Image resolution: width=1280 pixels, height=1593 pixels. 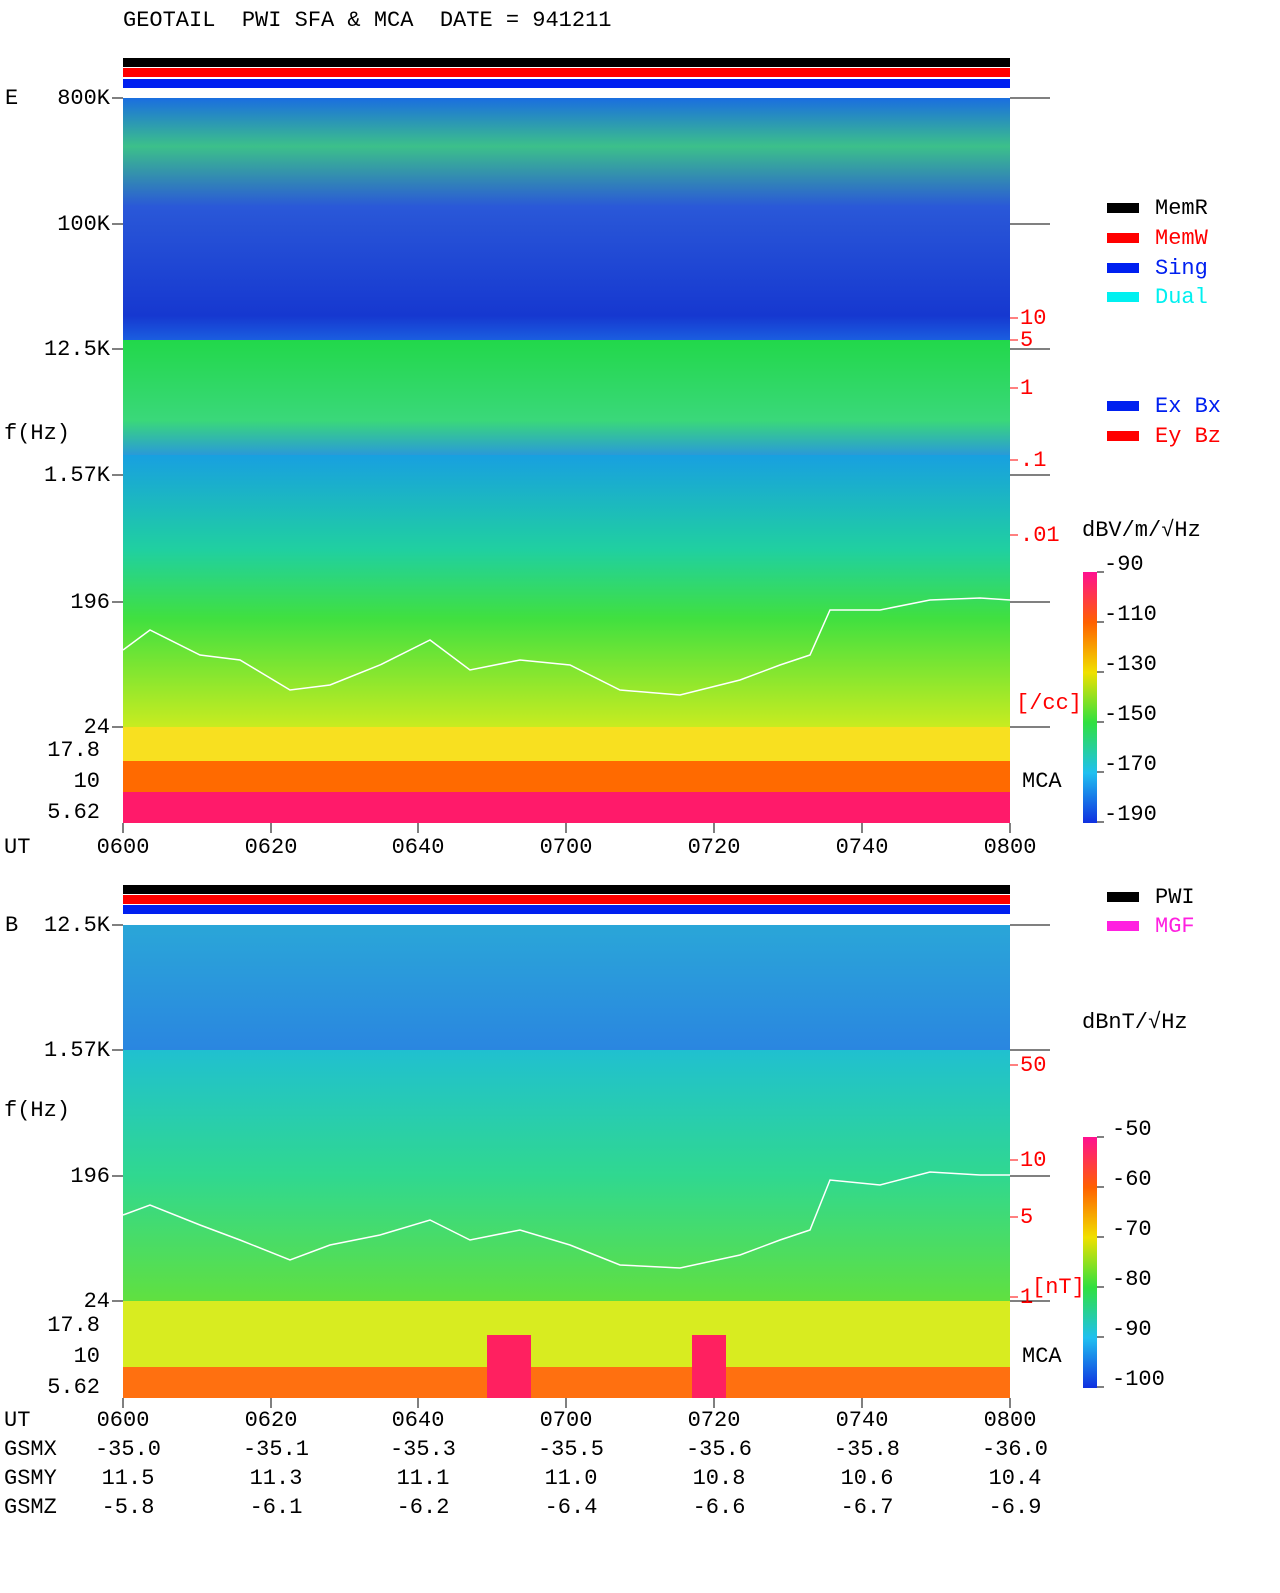 I want to click on colorbar-tick: -50, so click(x=1132, y=1129).